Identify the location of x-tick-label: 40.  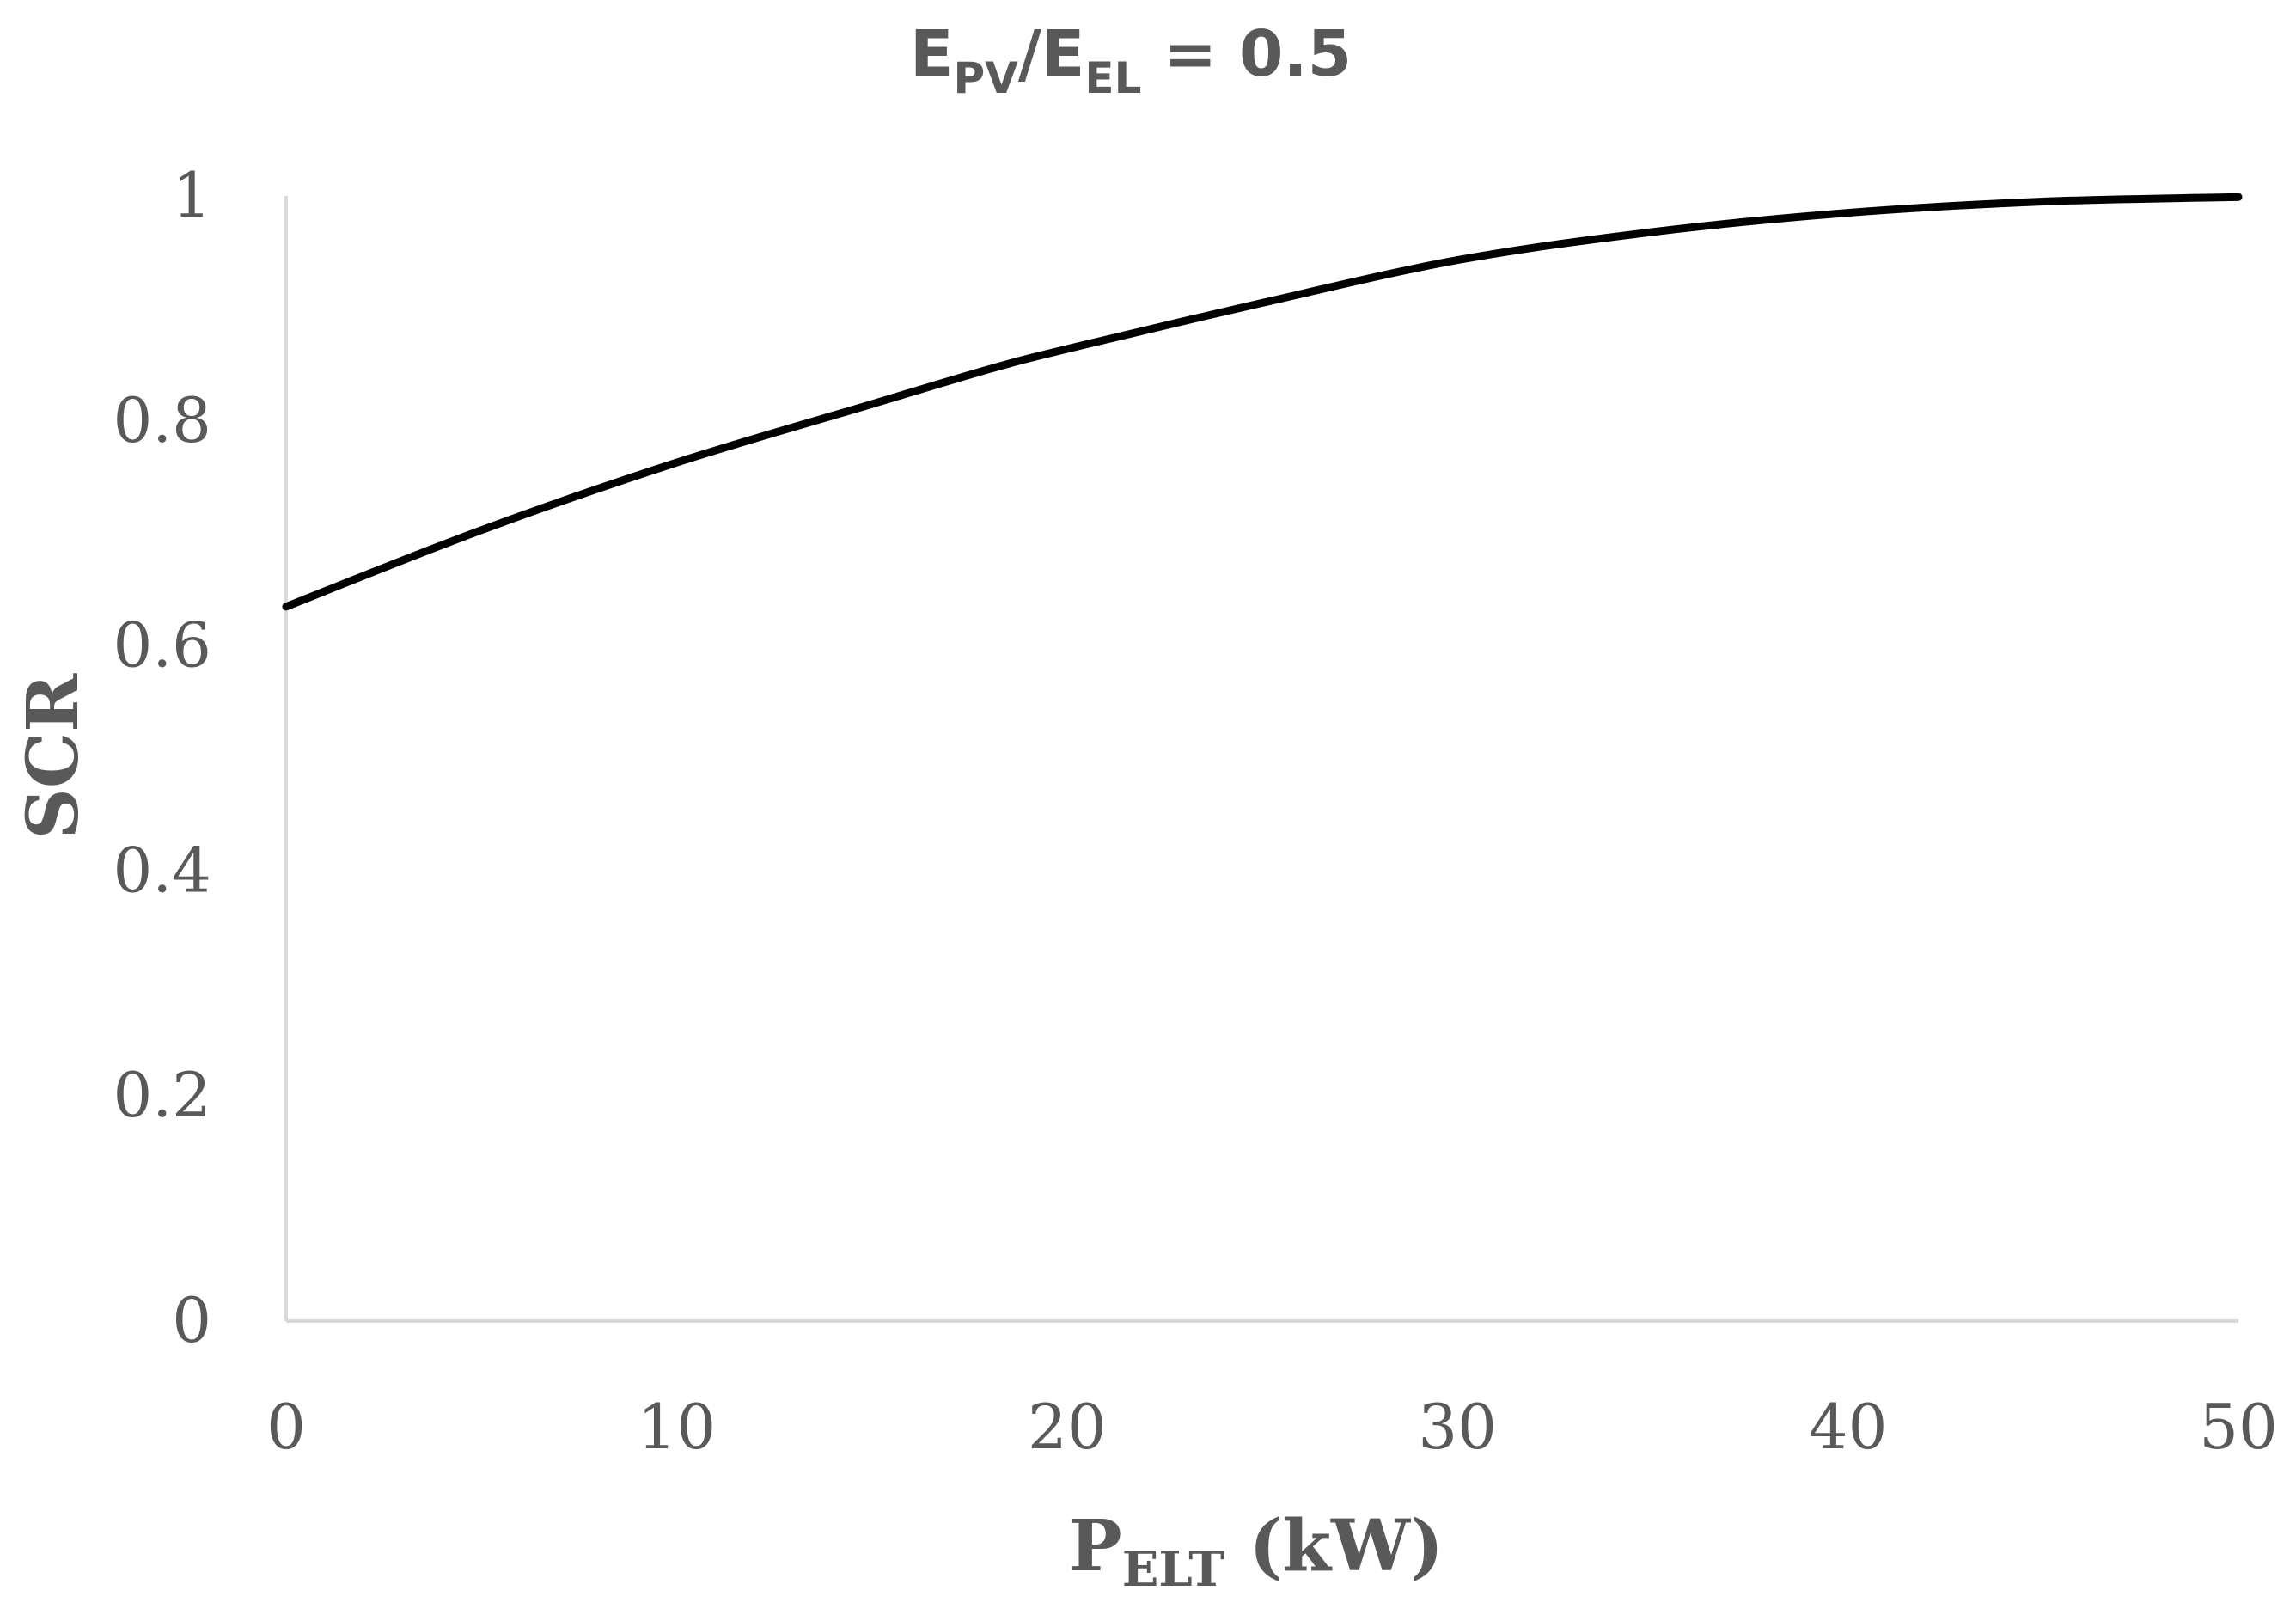
(1848, 1427).